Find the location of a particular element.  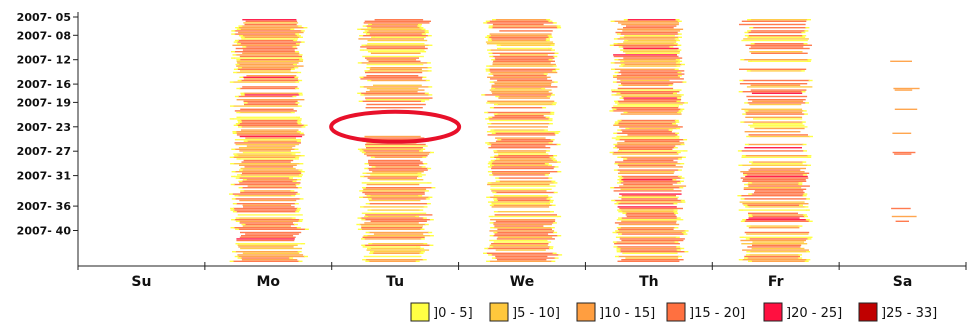

x-tick-label: Tu is located at coordinates (395, 282).